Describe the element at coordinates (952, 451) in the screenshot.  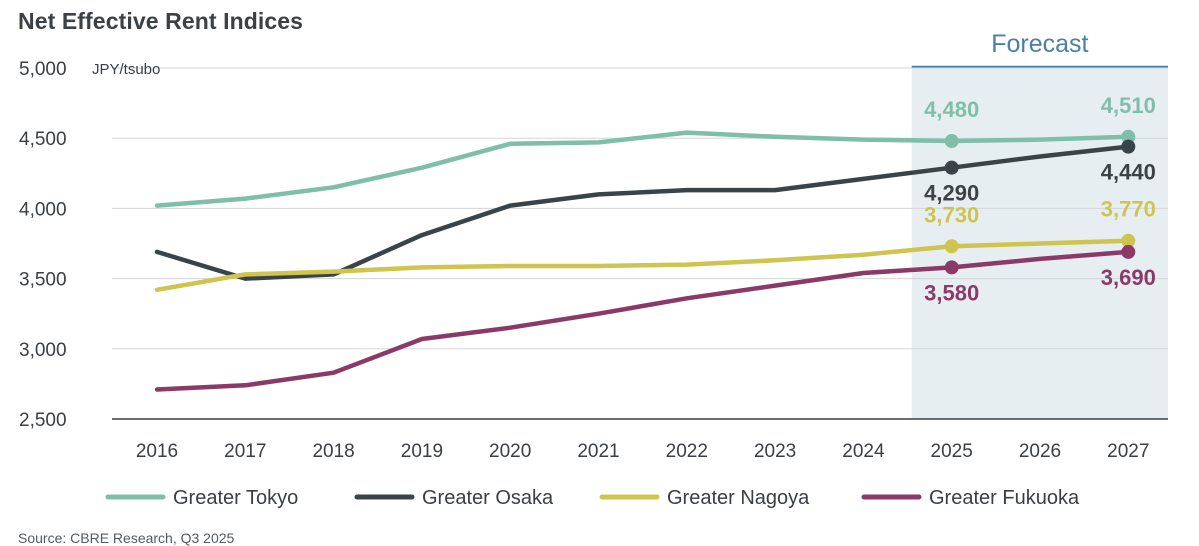
I see `x-tick-label: 2025` at that location.